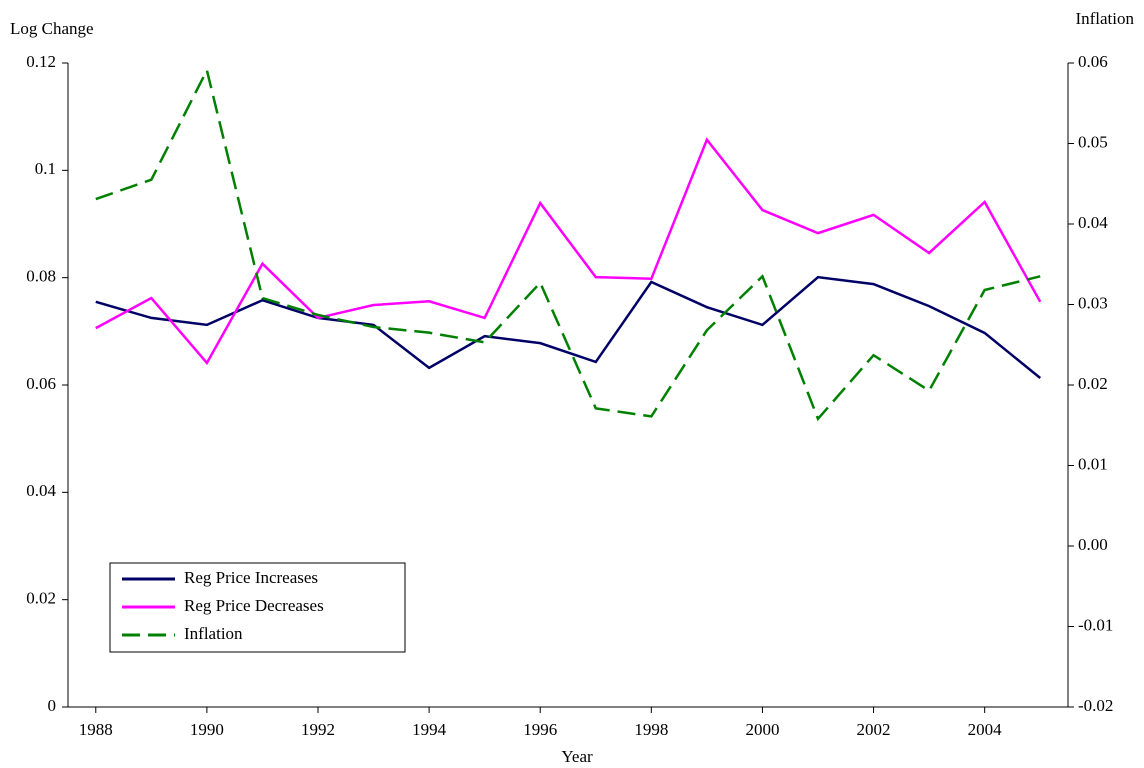  What do you see at coordinates (1093, 222) in the screenshot?
I see `y2-tick-label: 0.04` at bounding box center [1093, 222].